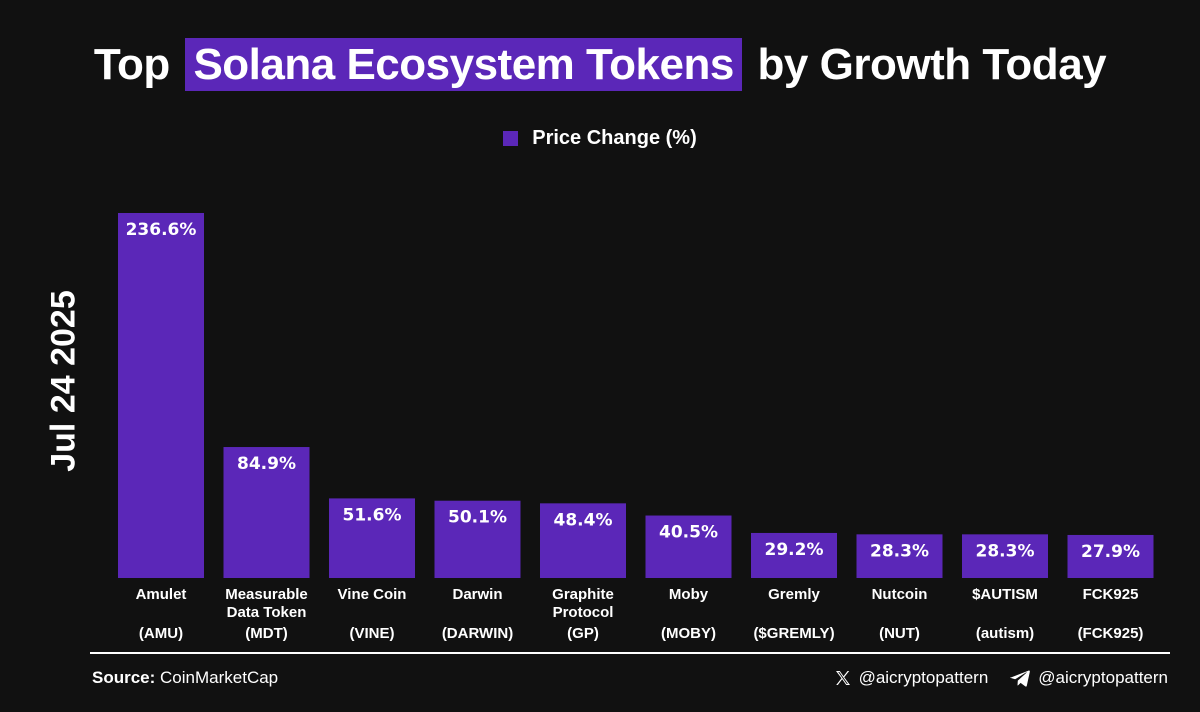 Image resolution: width=1200 pixels, height=712 pixels. I want to click on bar-value-label: 236.6%, so click(161, 230).